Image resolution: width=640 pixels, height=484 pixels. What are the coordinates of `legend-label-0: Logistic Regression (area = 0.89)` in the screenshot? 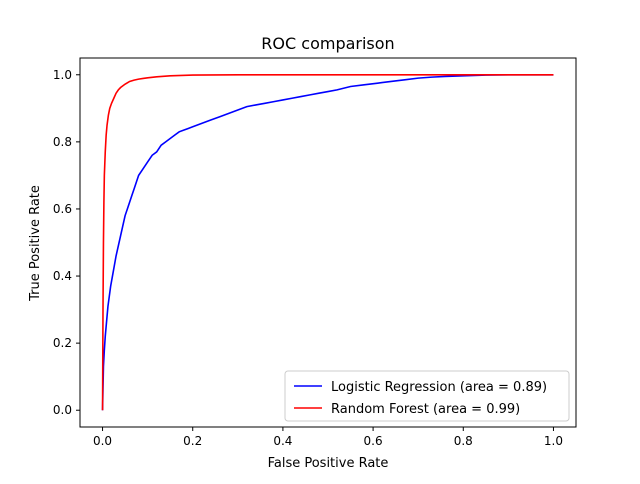 It's located at (439, 387).